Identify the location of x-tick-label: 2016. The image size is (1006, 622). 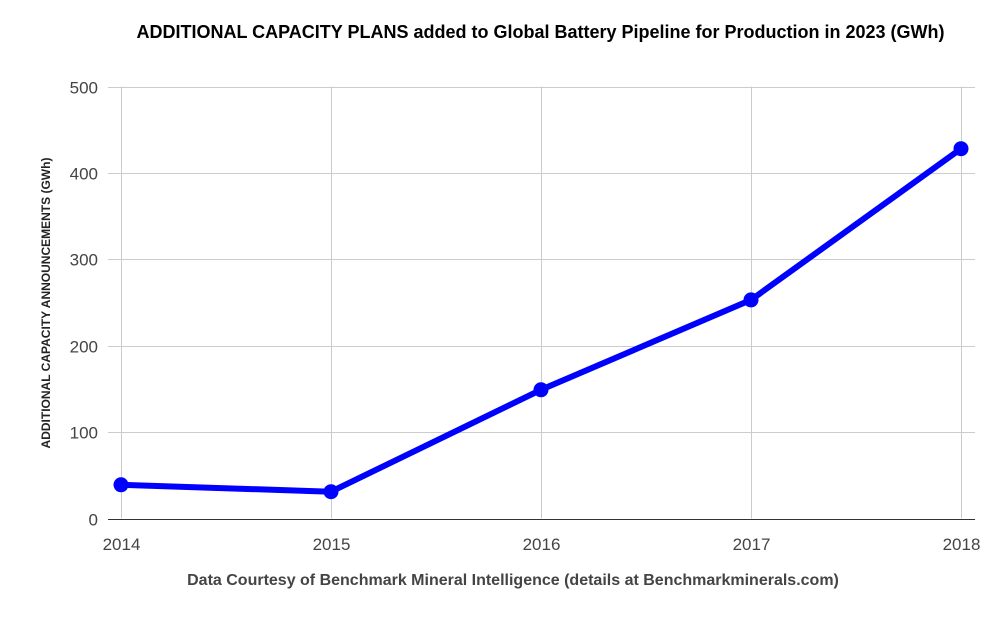
(542, 544).